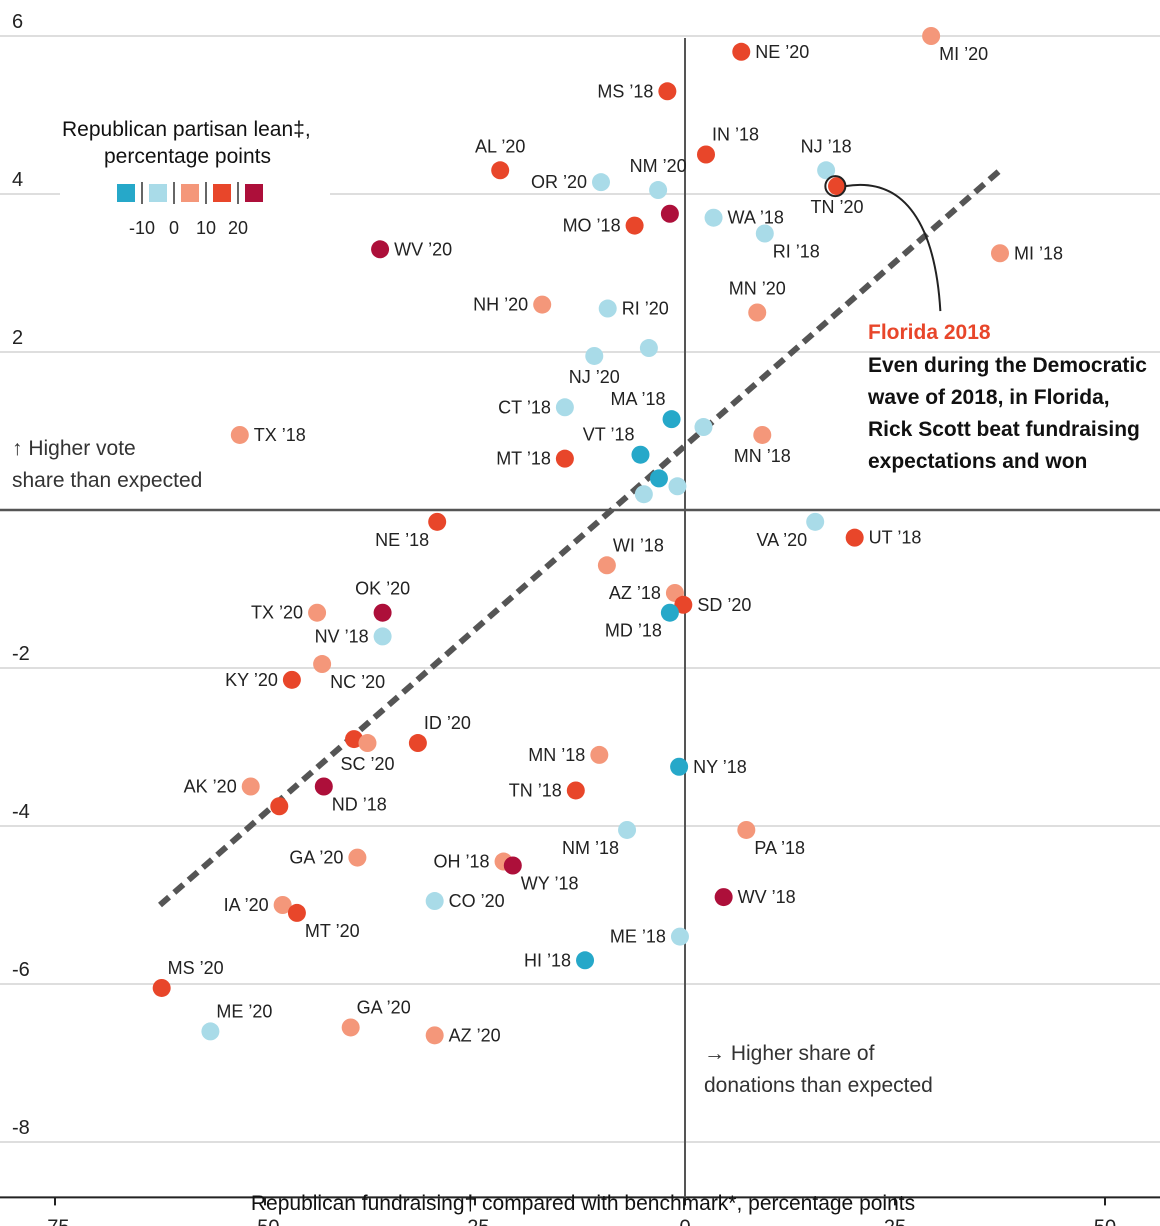 This screenshot has height=1226, width=1160. I want to click on point-label: MO ’18, so click(592, 226).